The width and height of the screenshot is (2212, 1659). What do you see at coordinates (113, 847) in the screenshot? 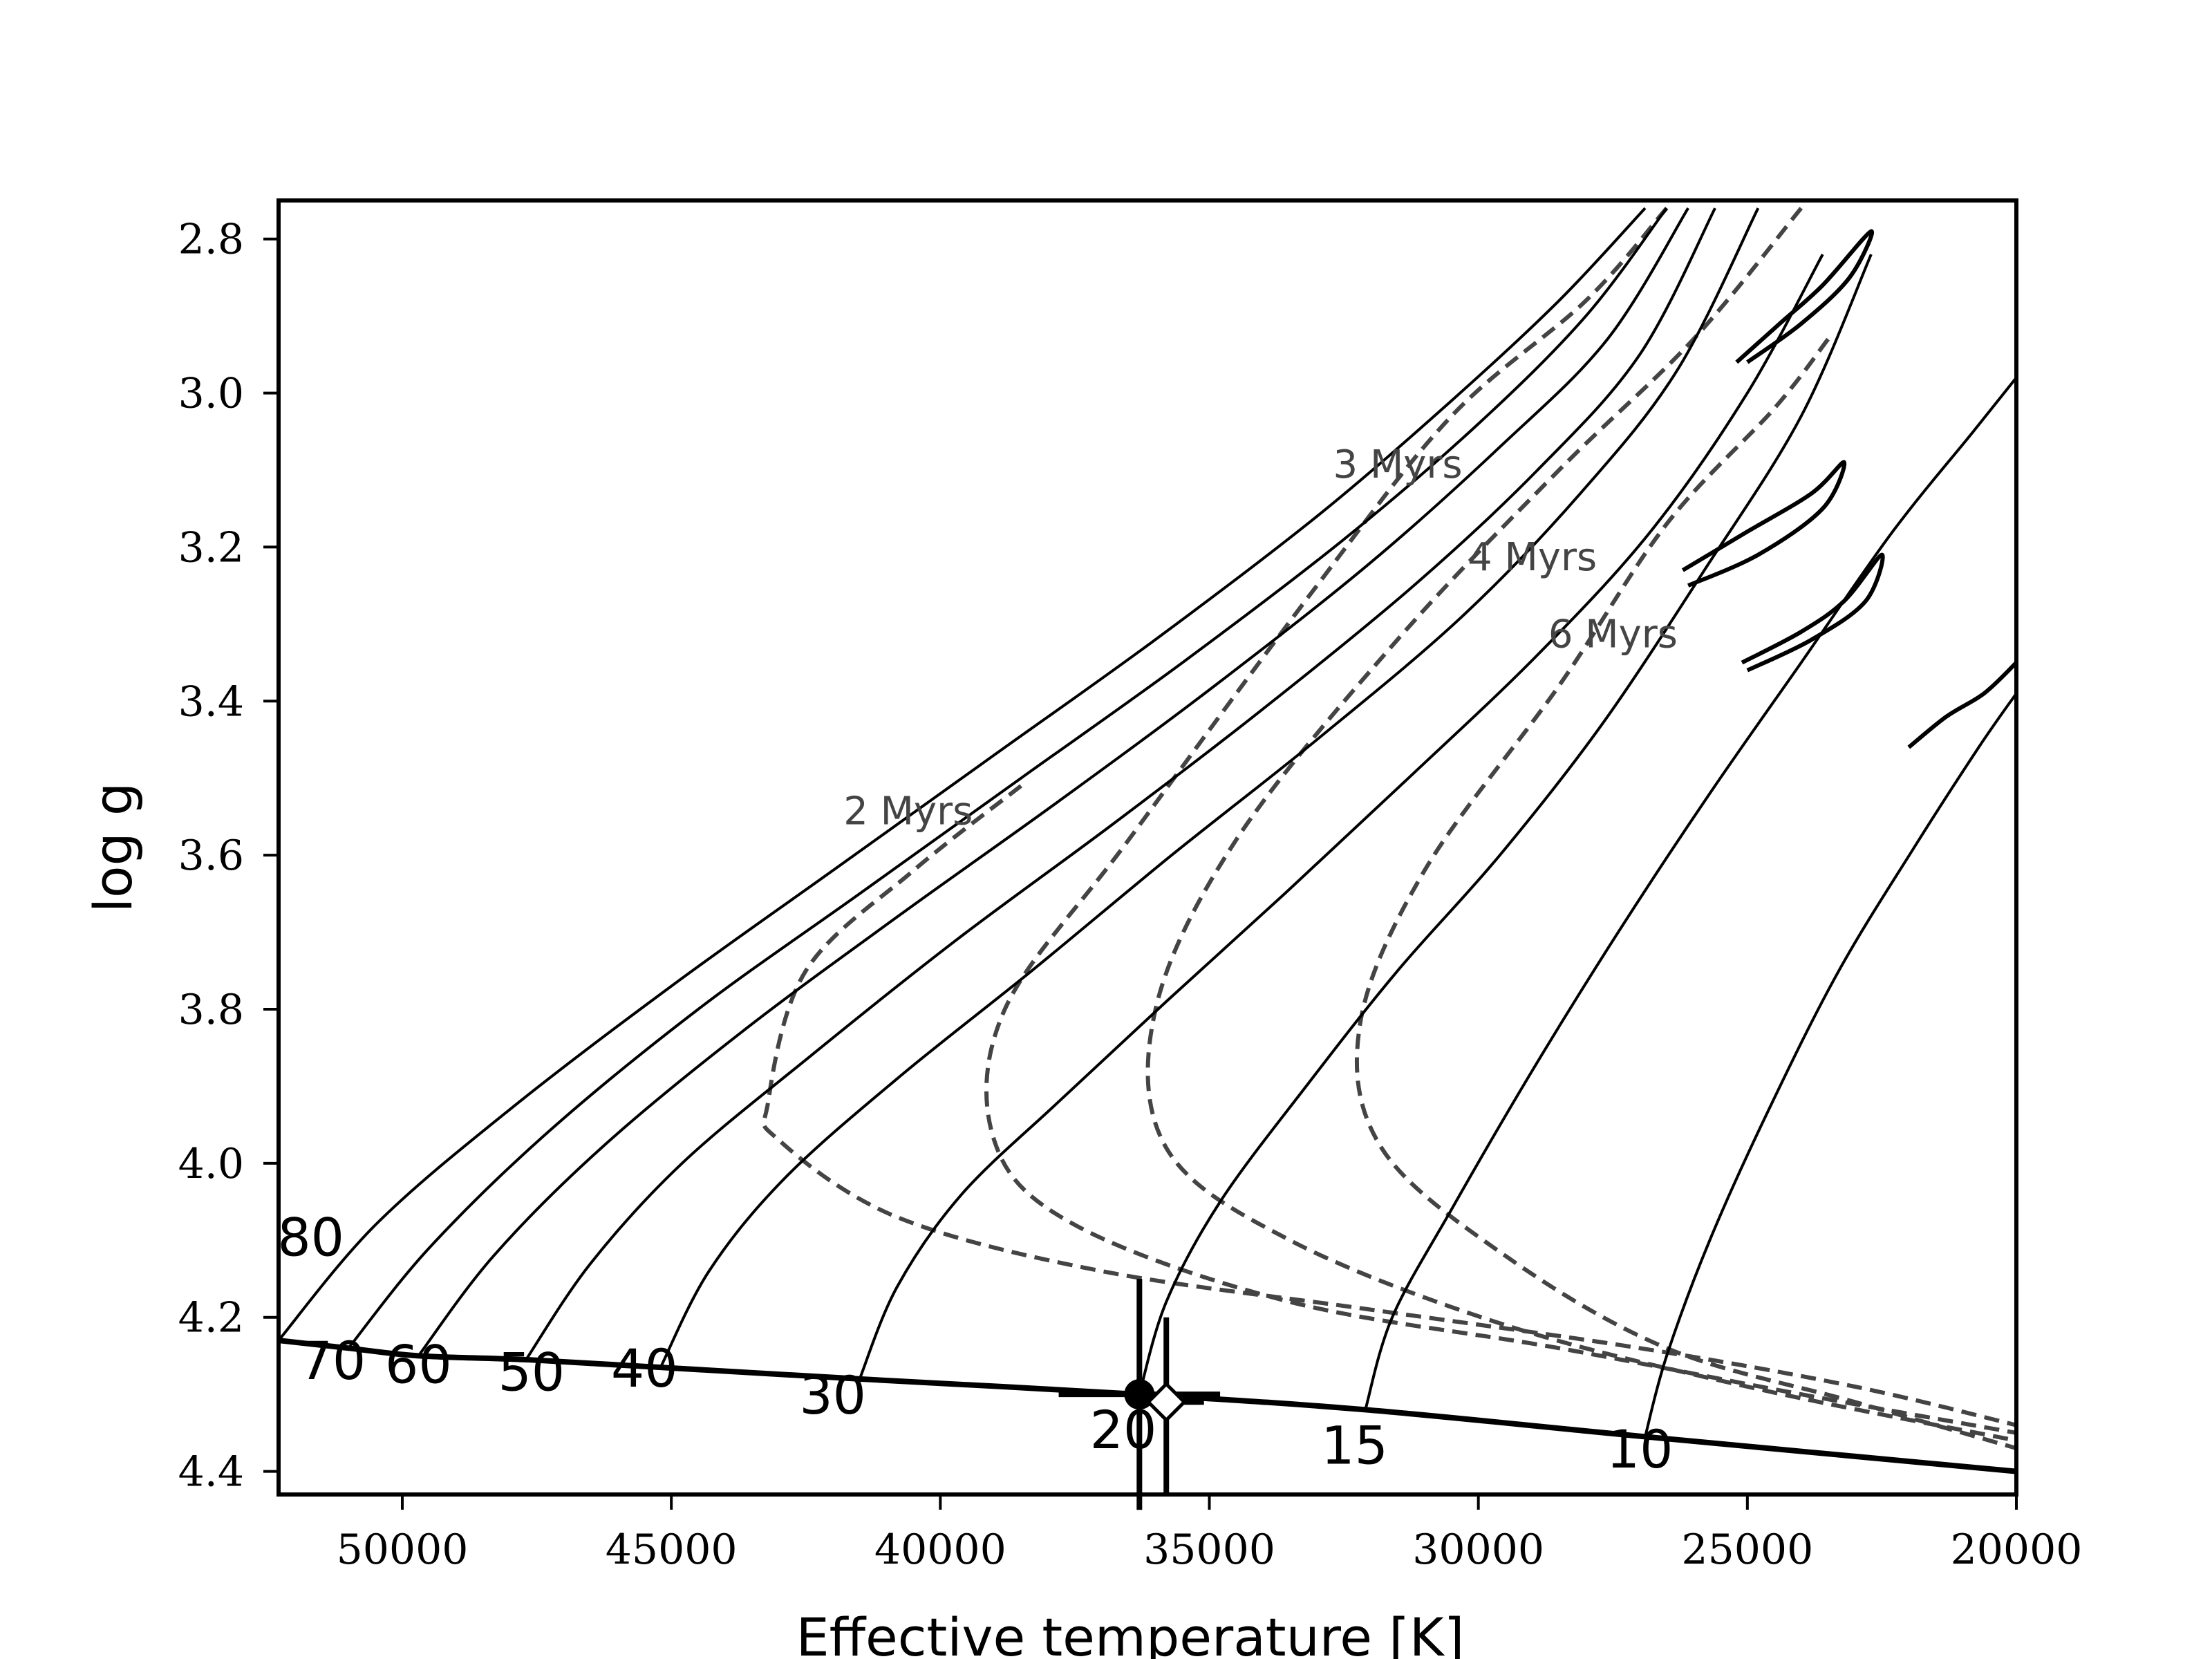
I see `y-axis-label: log g` at bounding box center [113, 847].